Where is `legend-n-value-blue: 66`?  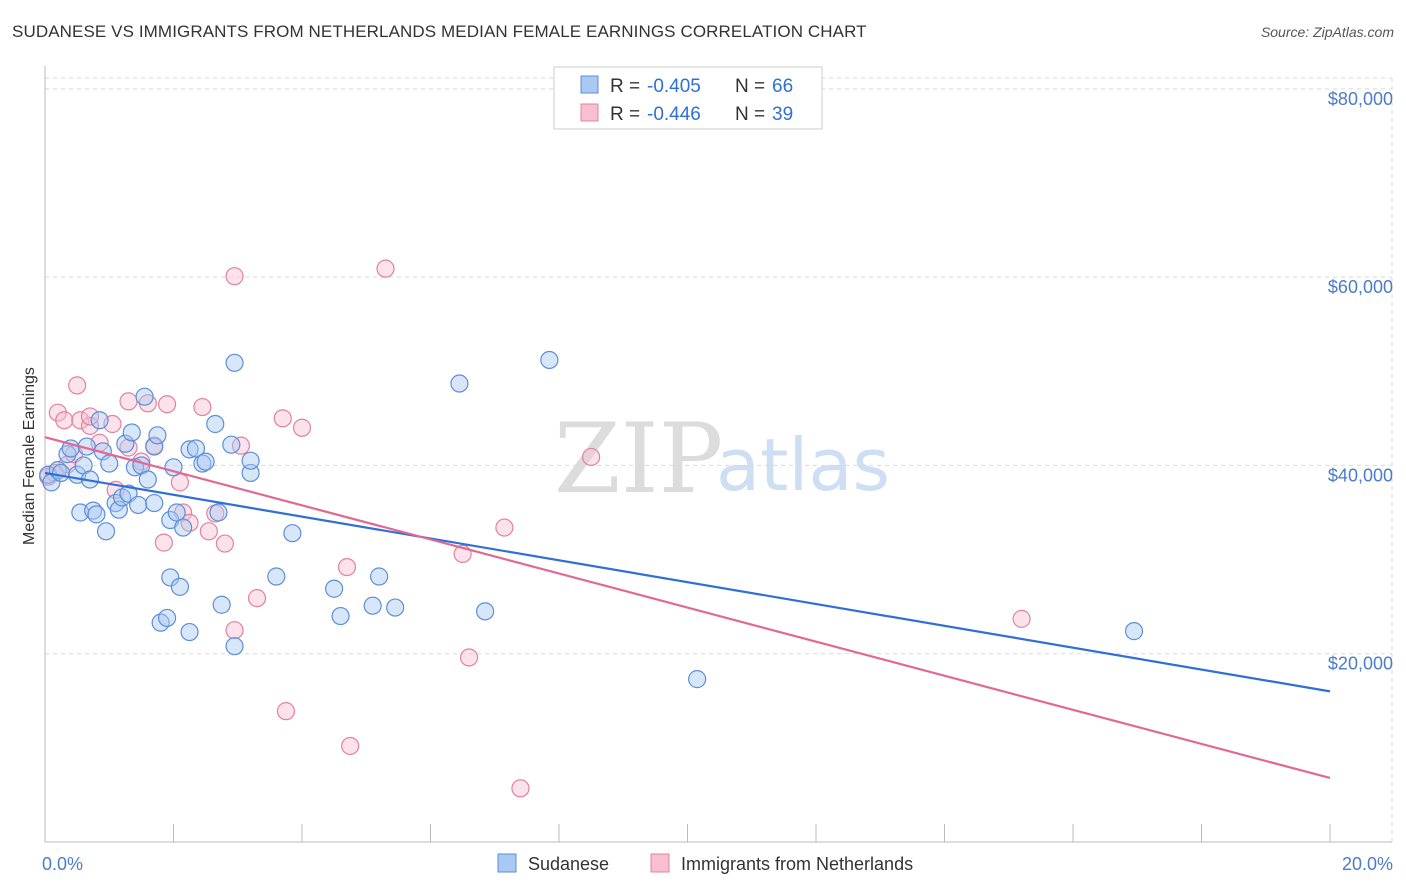
legend-n-value-blue: 66 is located at coordinates (782, 86).